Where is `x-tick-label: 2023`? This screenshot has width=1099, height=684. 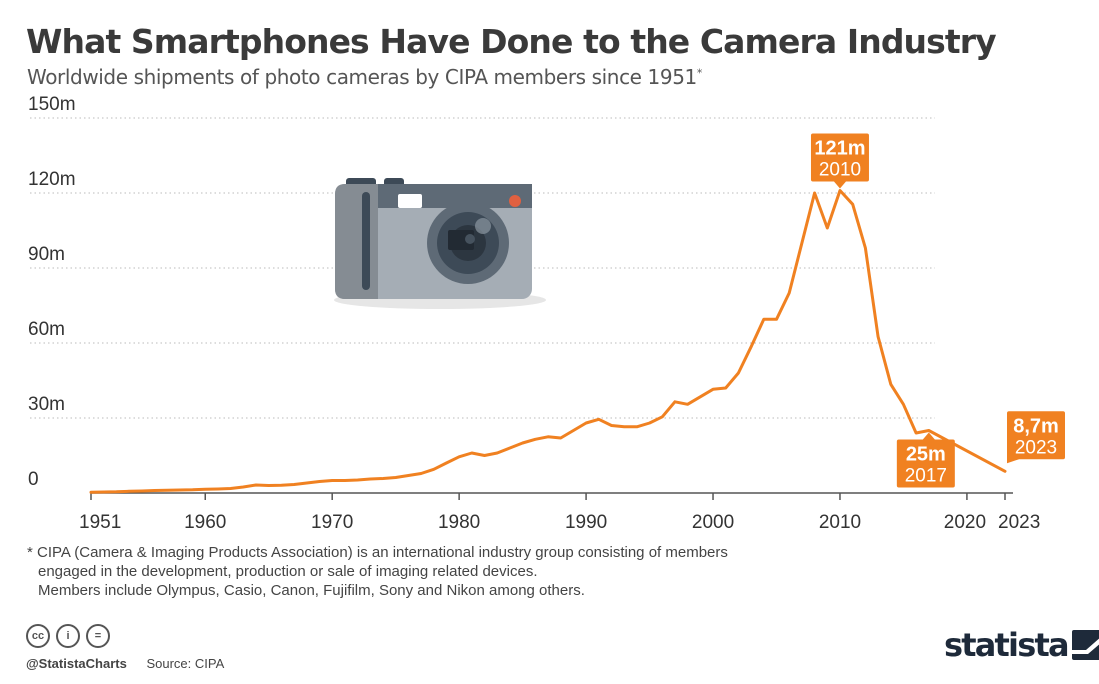
x-tick-label: 2023 is located at coordinates (1019, 522).